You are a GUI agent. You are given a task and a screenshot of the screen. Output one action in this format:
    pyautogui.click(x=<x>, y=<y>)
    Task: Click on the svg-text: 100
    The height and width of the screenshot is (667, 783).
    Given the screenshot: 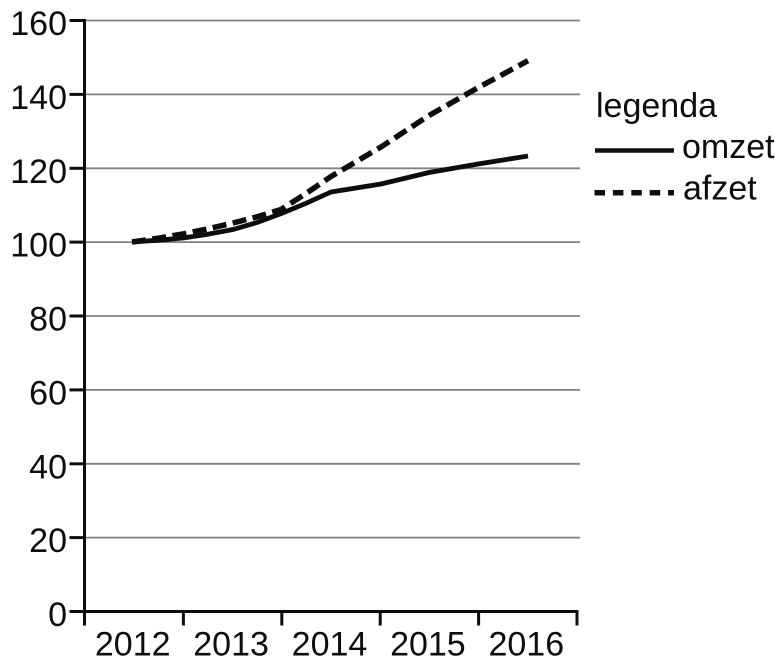 What is the action you would take?
    pyautogui.click(x=38, y=246)
    